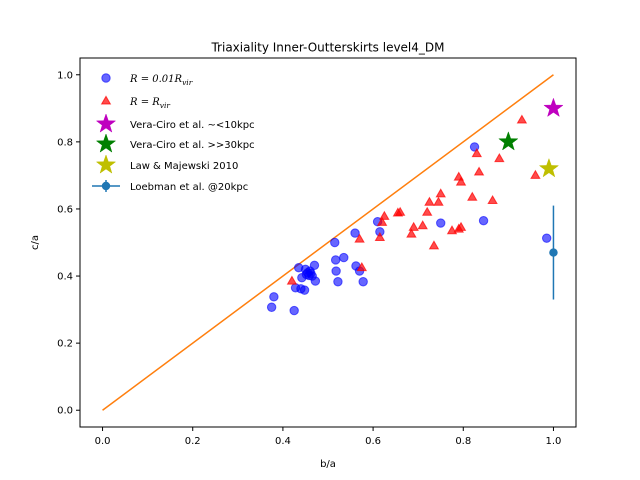 Image resolution: width=640 pixels, height=480 pixels. I want to click on legend-label: Vera-Ciro et al. ~<10kpc, so click(192, 125).